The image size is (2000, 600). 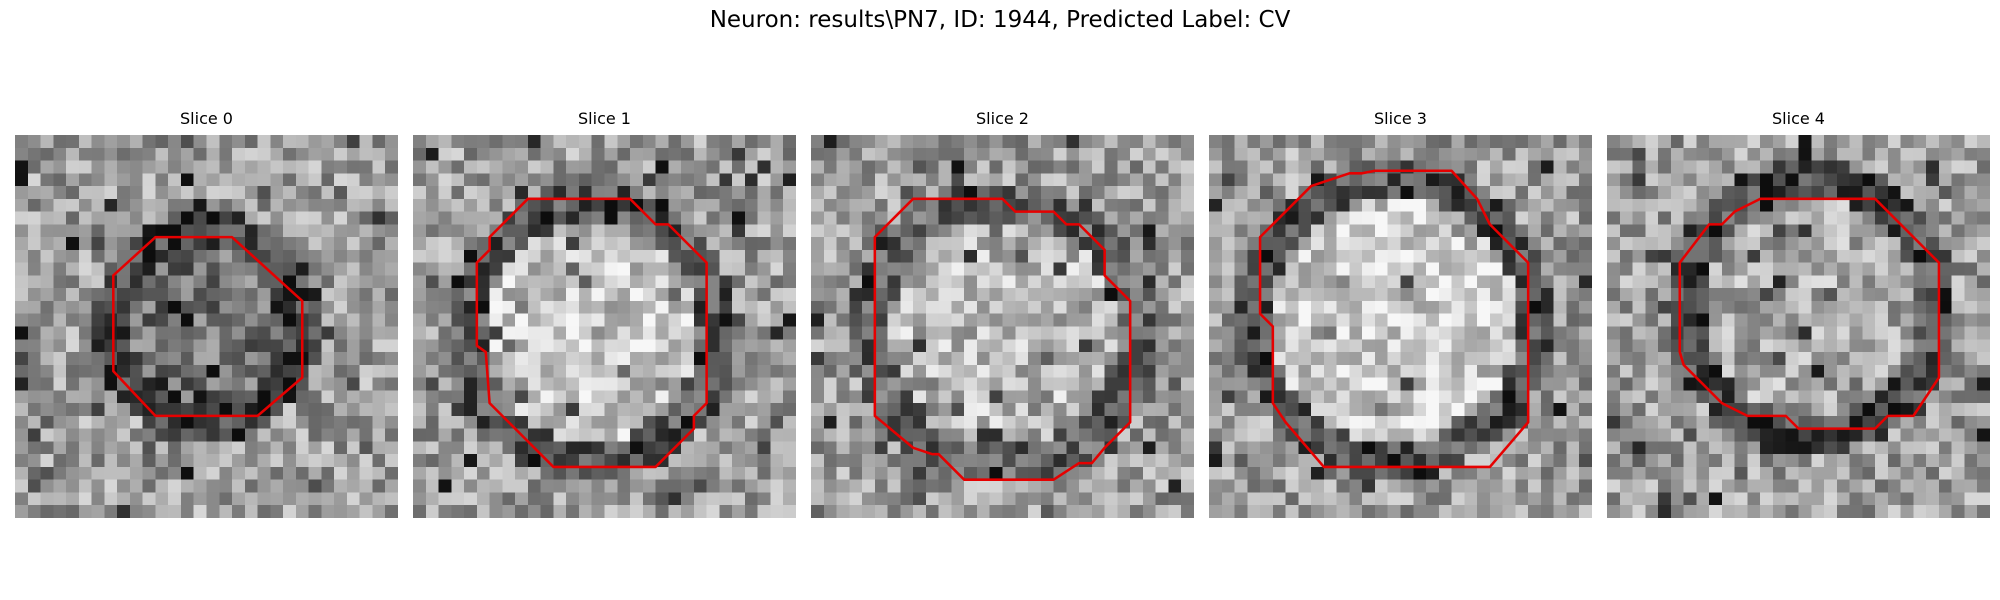 What do you see at coordinates (1798, 118) in the screenshot?
I see `slice-title: Slice 4` at bounding box center [1798, 118].